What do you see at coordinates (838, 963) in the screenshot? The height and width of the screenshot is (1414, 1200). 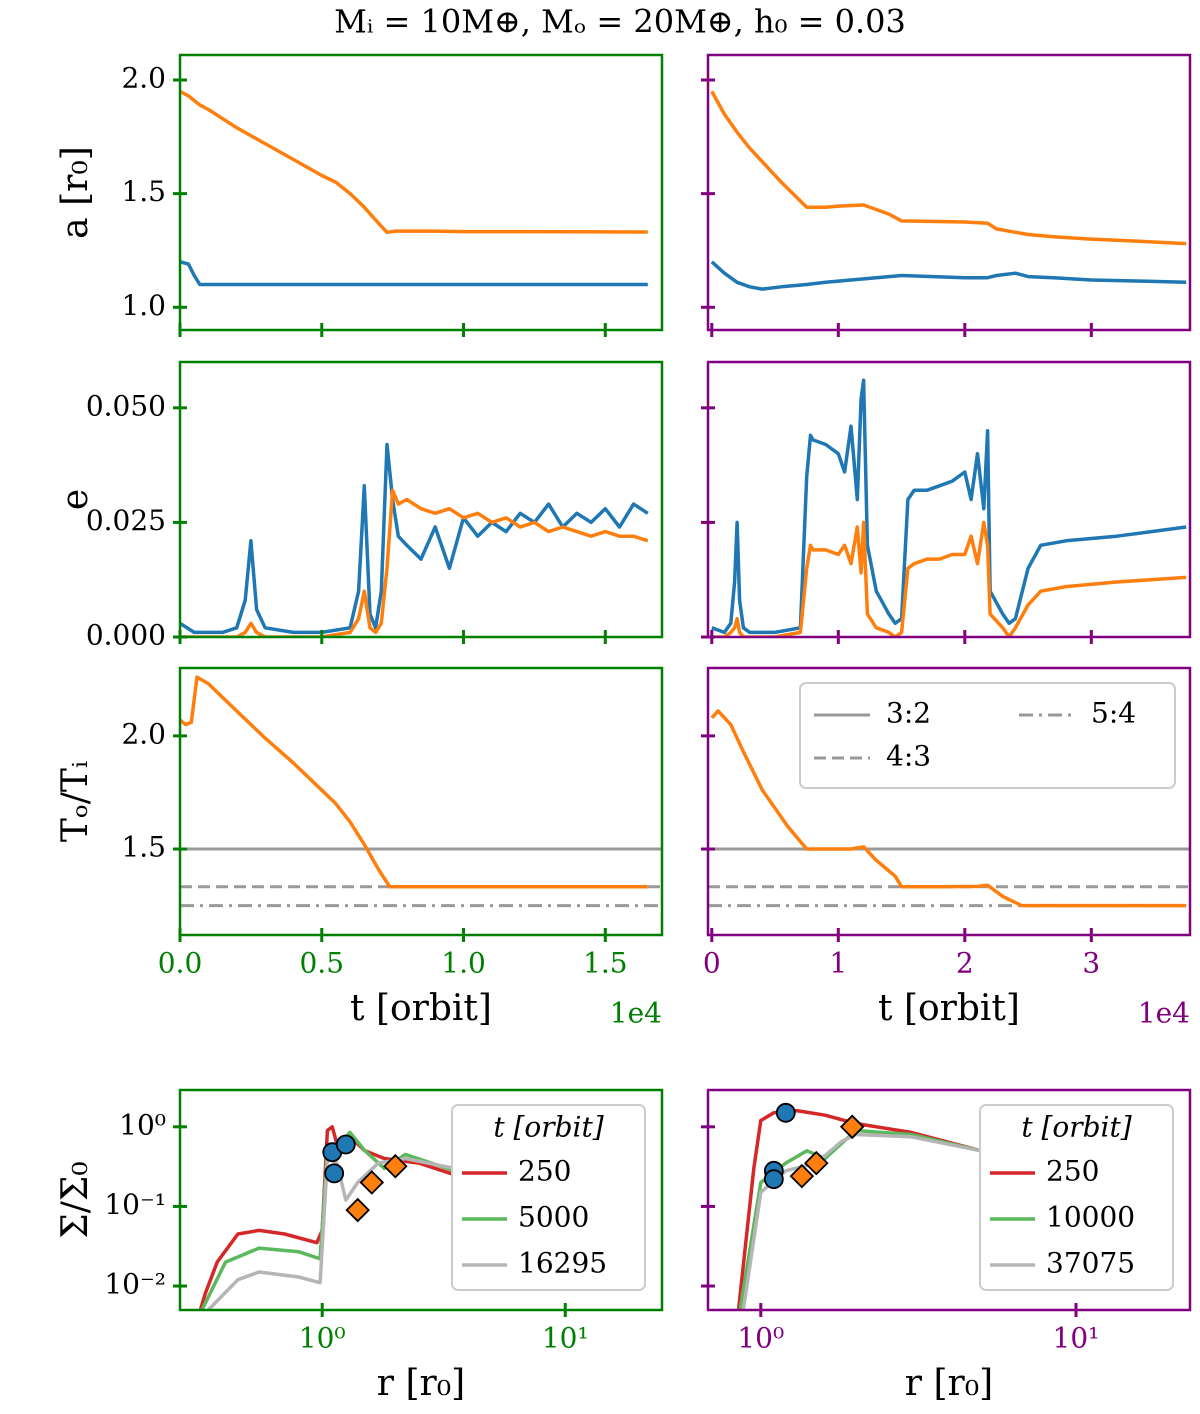 I see `x-tick-label: 1` at bounding box center [838, 963].